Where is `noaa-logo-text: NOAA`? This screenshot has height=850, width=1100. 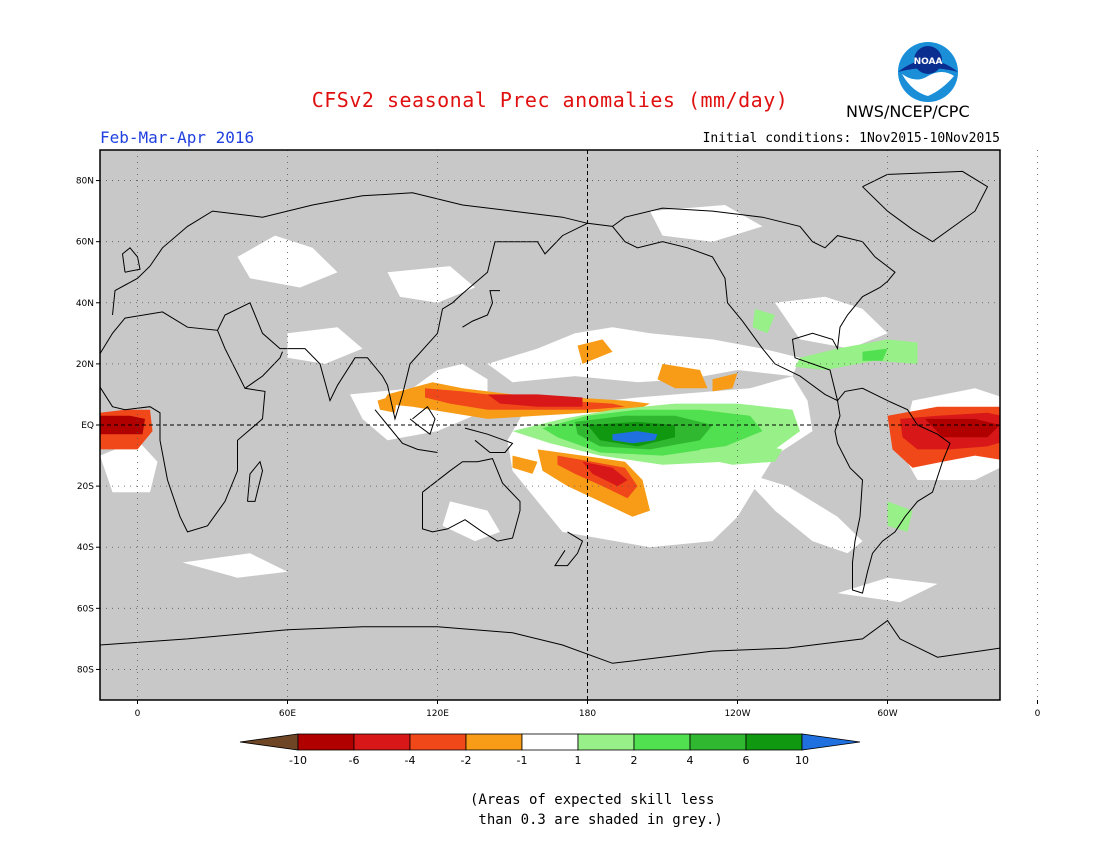
noaa-logo-text: NOAA is located at coordinates (928, 62).